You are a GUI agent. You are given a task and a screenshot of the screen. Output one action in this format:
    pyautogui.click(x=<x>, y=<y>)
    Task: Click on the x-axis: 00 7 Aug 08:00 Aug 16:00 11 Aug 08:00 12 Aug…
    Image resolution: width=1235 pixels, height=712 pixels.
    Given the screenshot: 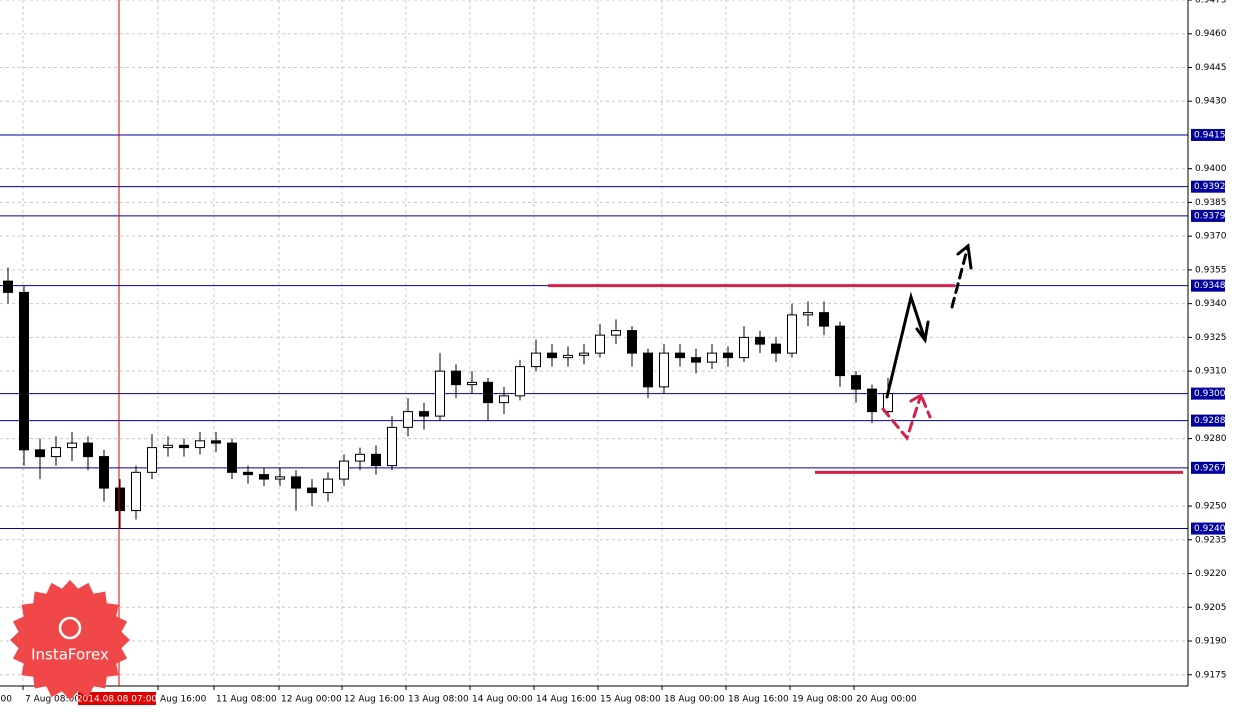 What is the action you would take?
    pyautogui.click(x=459, y=695)
    